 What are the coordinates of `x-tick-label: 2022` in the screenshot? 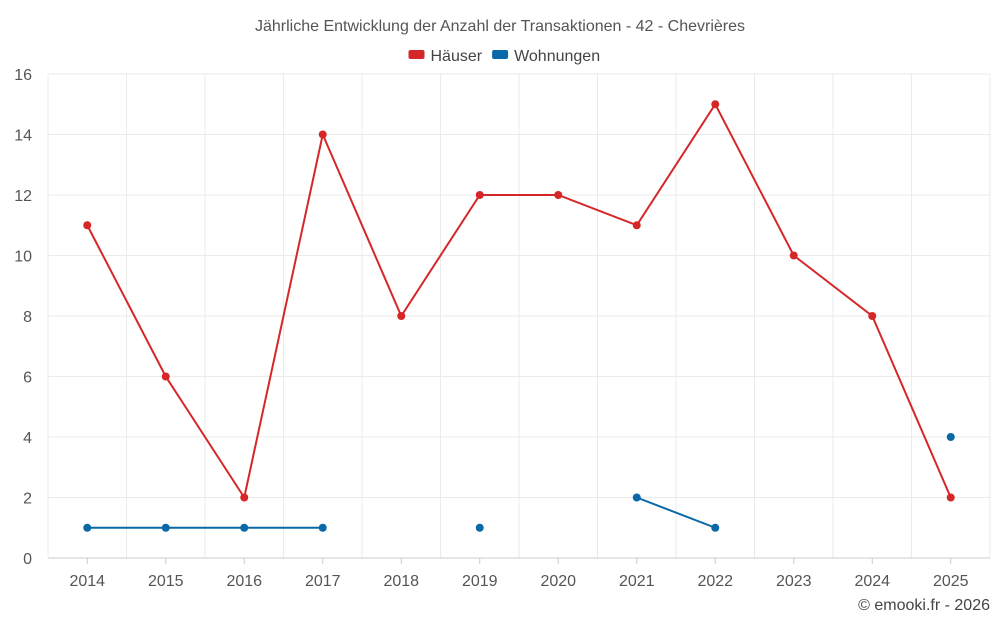 It's located at (715, 581).